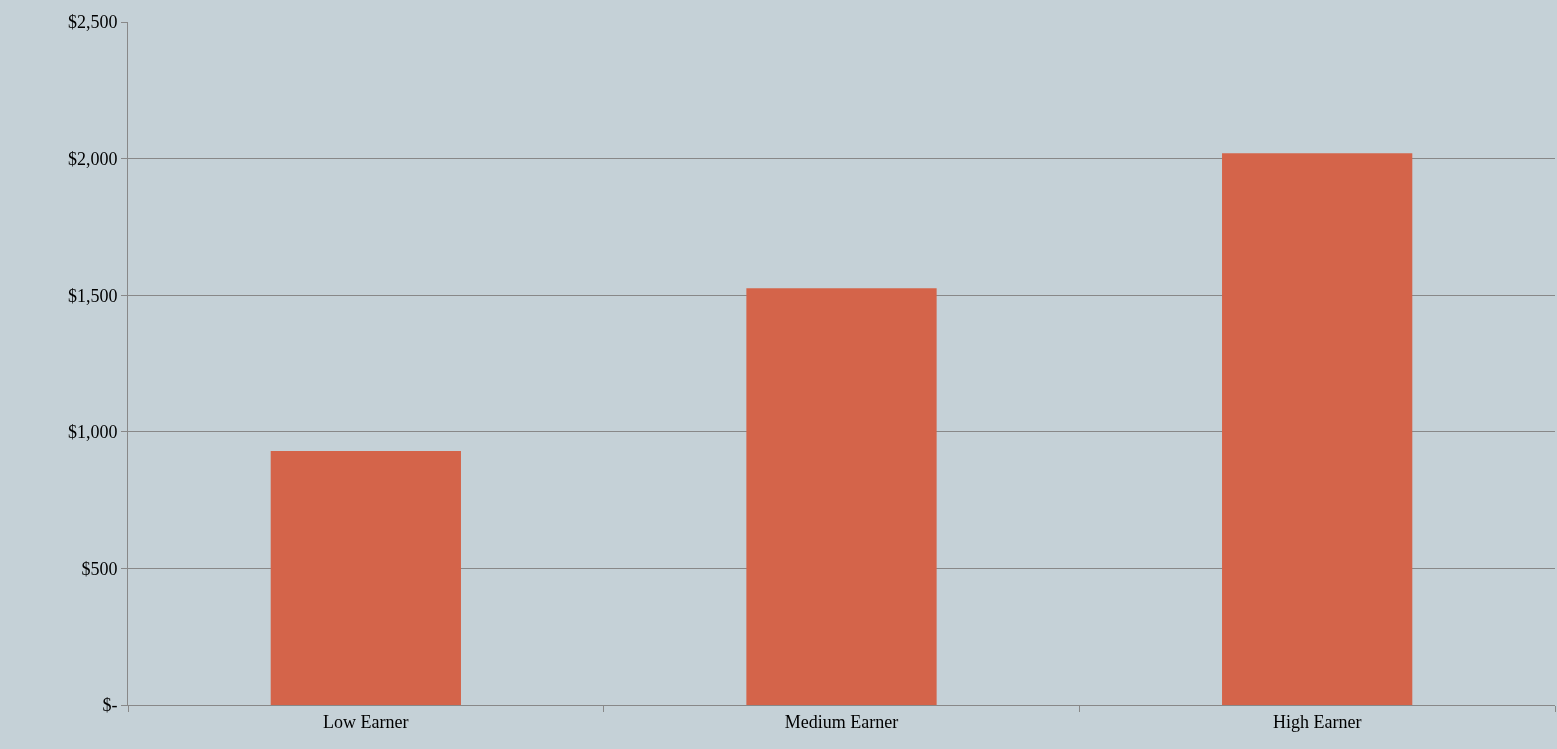 This screenshot has width=1557, height=749. Describe the element at coordinates (92, 432) in the screenshot. I see `y-tick-label: $1,000` at that location.